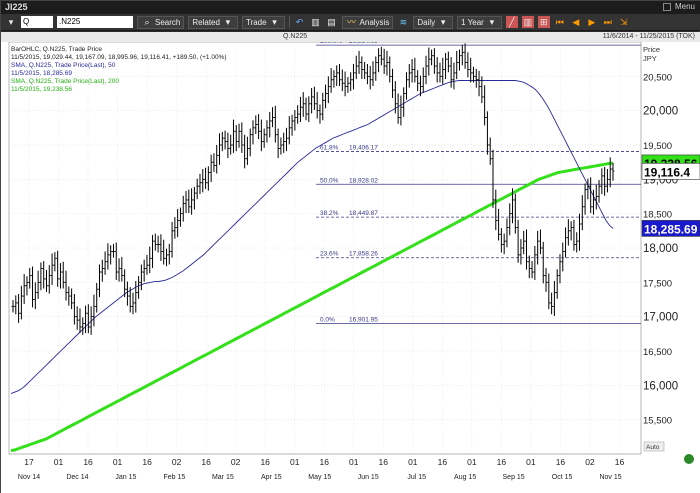 The width and height of the screenshot is (700, 493). Describe the element at coordinates (678, 6) in the screenshot. I see `window-menu: Menu` at that location.